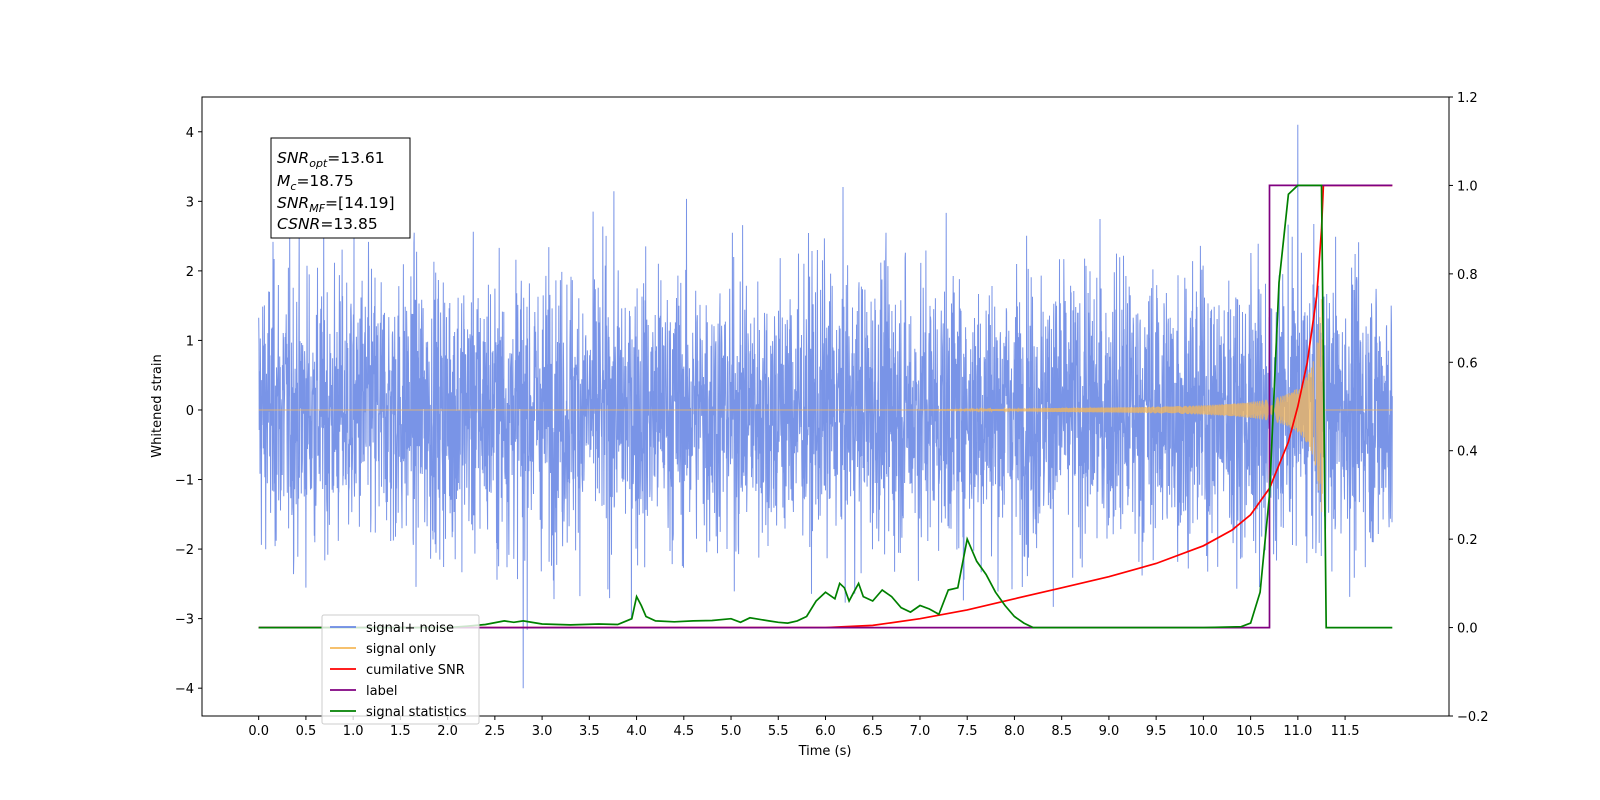  I want to click on y-left-tick-label-6: −2, so click(184, 550).